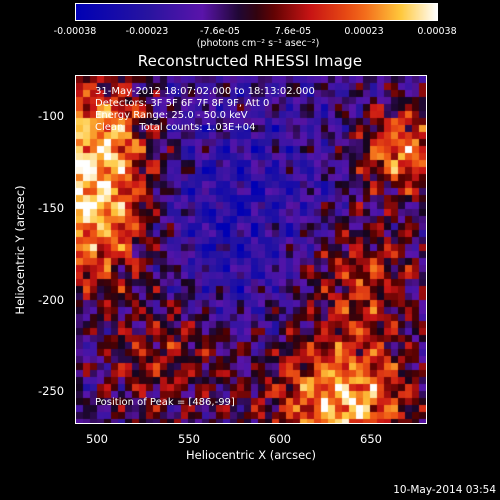 This screenshot has width=500, height=500. Describe the element at coordinates (258, 43) in the screenshot. I see `colorbar-units: (photons cm⁻² s⁻¹ asec⁻²)` at that location.